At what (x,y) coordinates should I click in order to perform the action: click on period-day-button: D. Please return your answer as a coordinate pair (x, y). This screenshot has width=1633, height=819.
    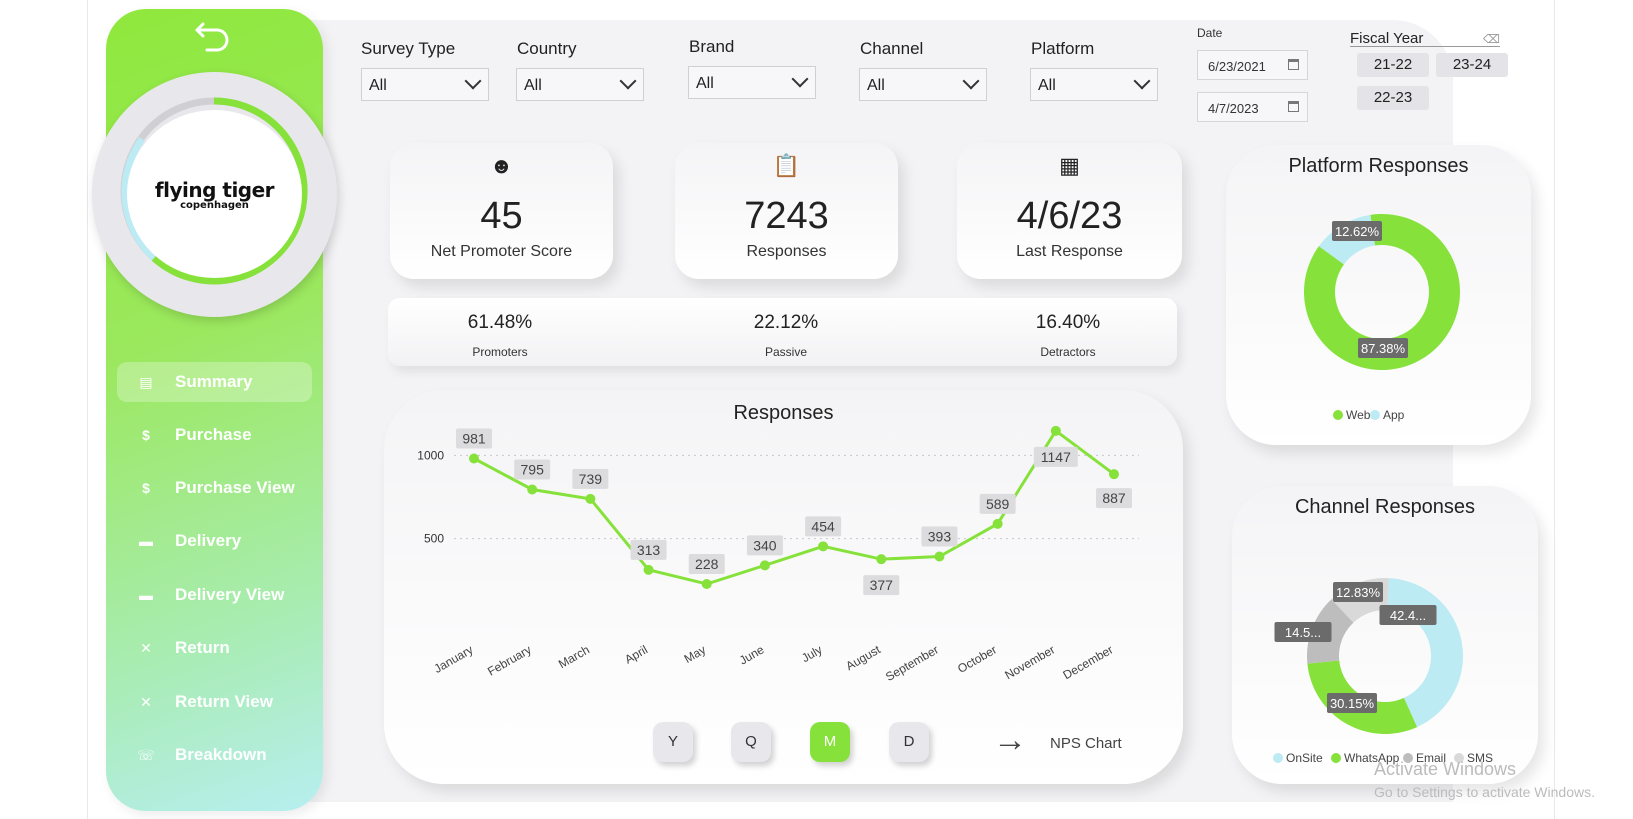
    Looking at the image, I should click on (909, 742).